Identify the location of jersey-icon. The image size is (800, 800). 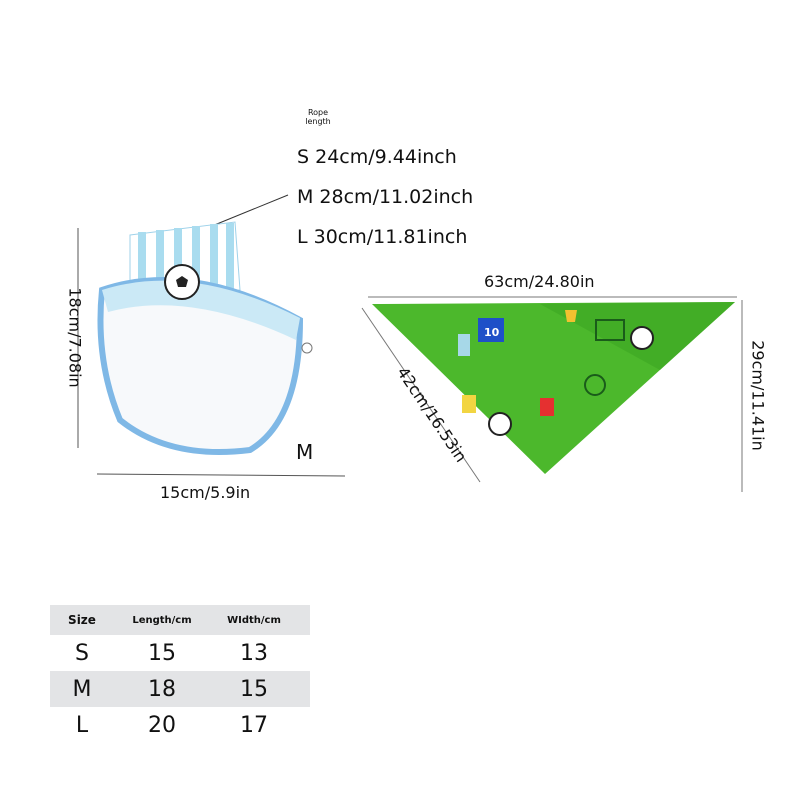
(491, 330).